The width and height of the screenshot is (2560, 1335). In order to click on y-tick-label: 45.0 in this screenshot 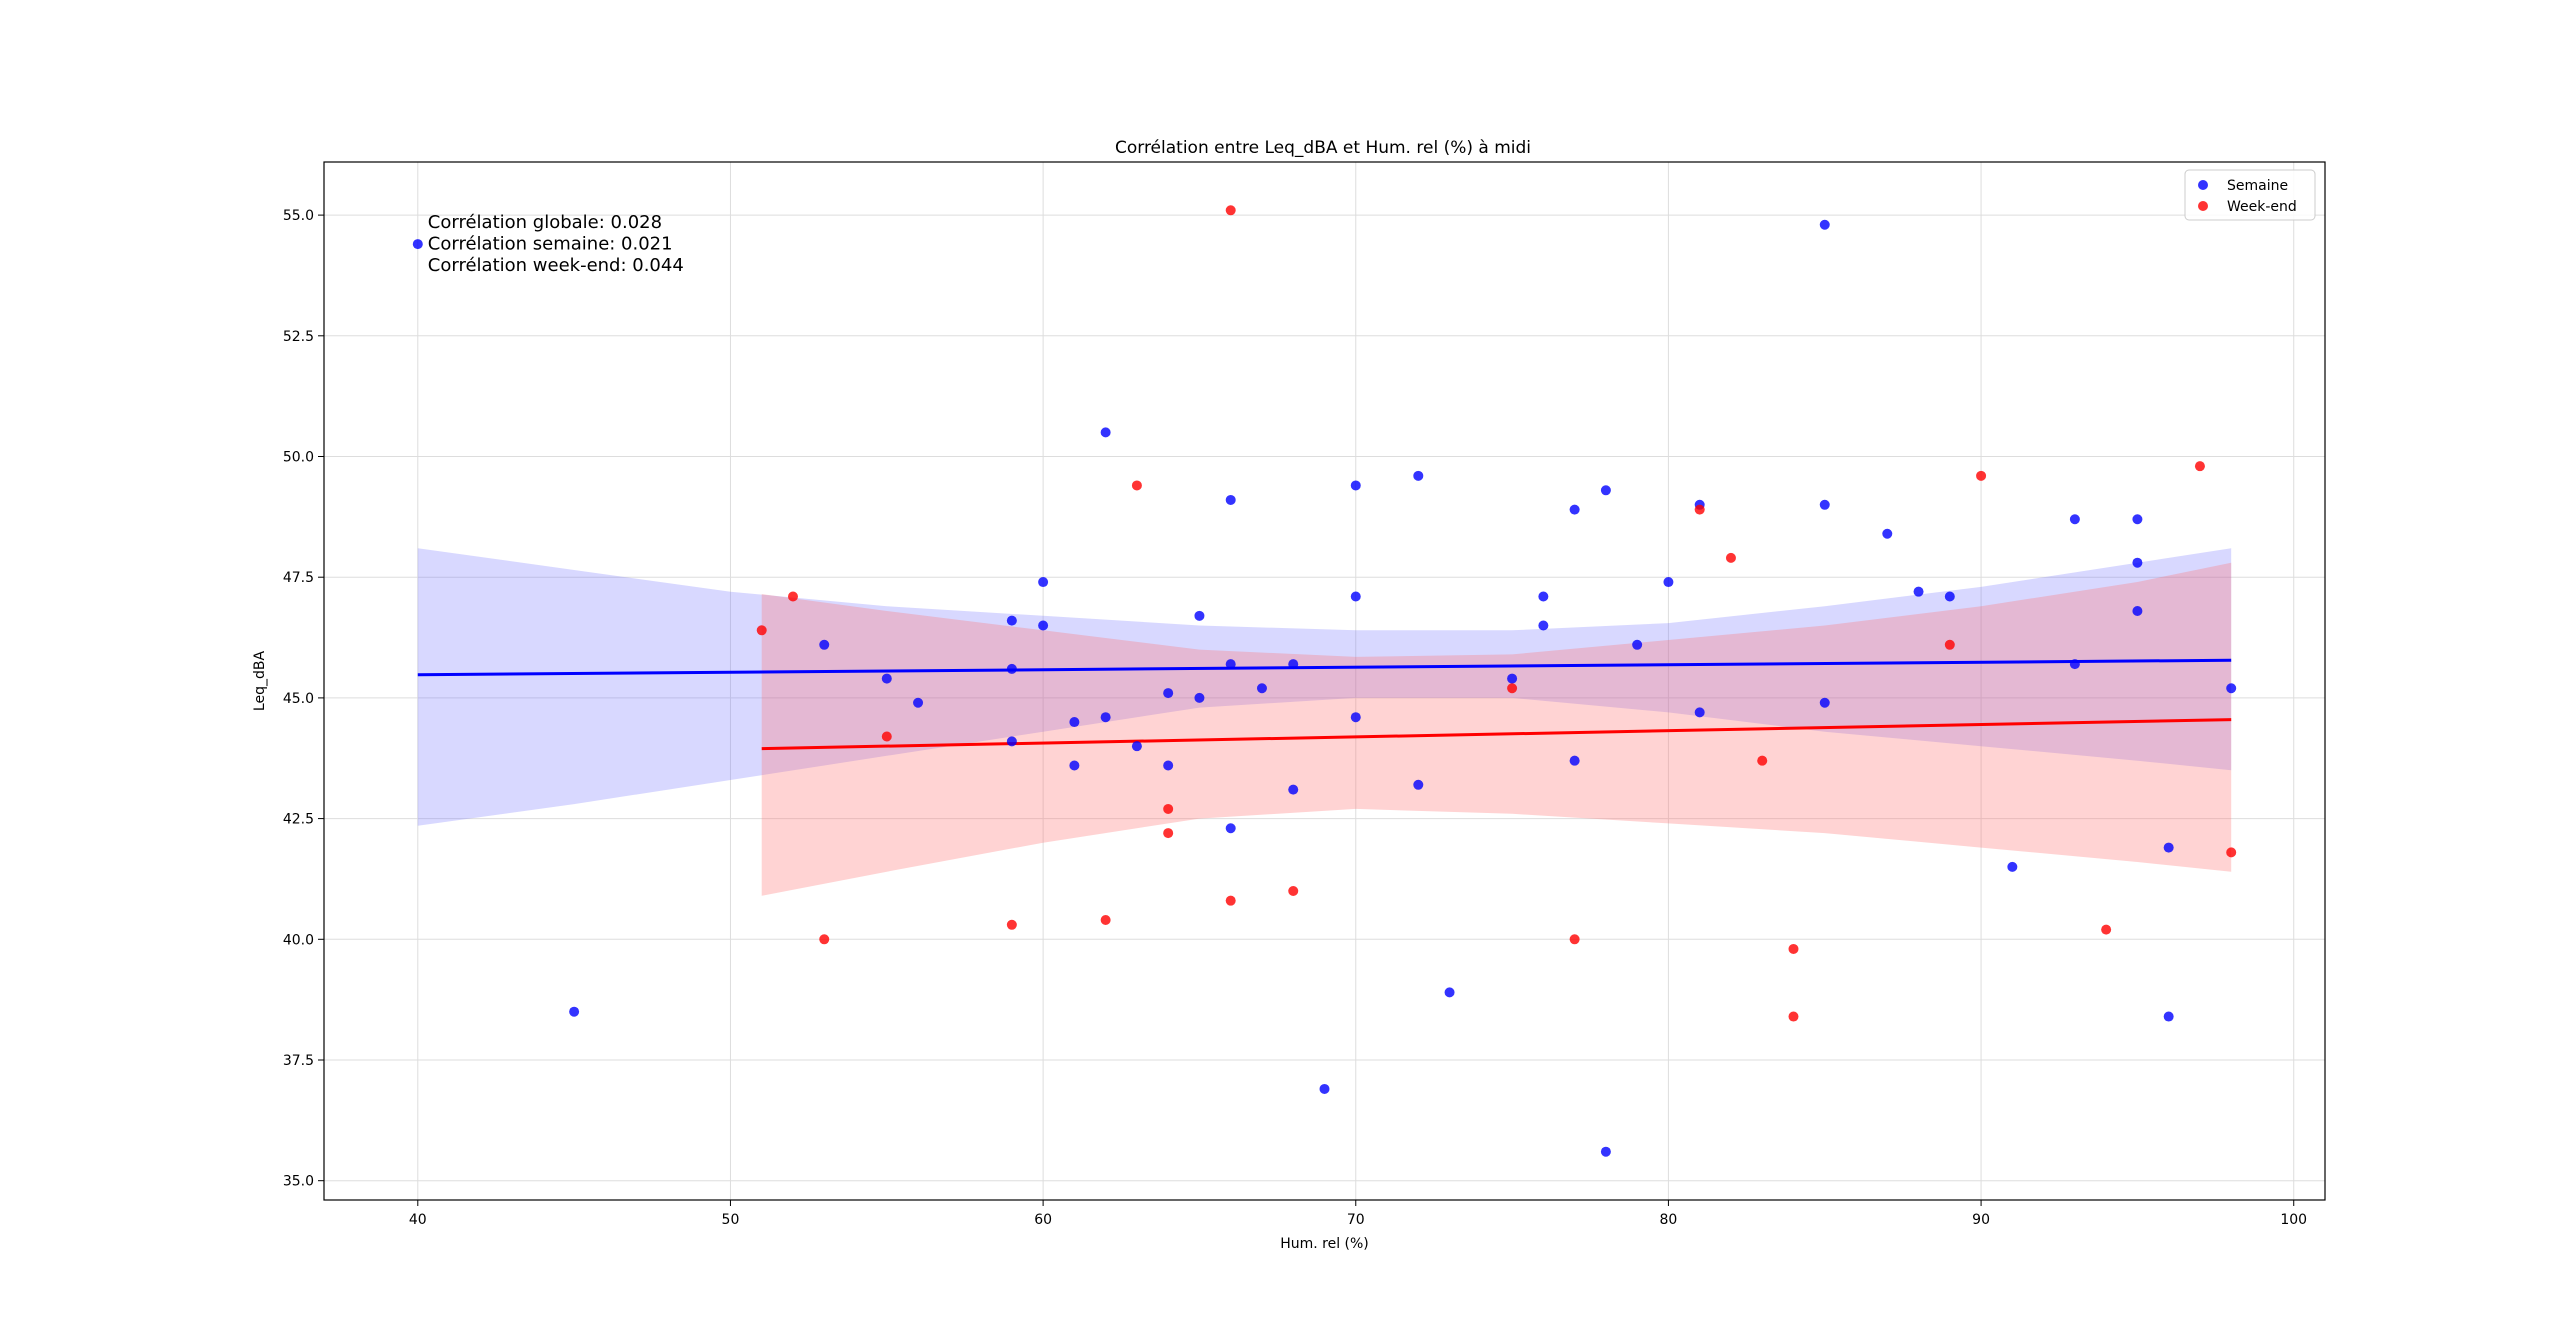, I will do `click(298, 699)`.